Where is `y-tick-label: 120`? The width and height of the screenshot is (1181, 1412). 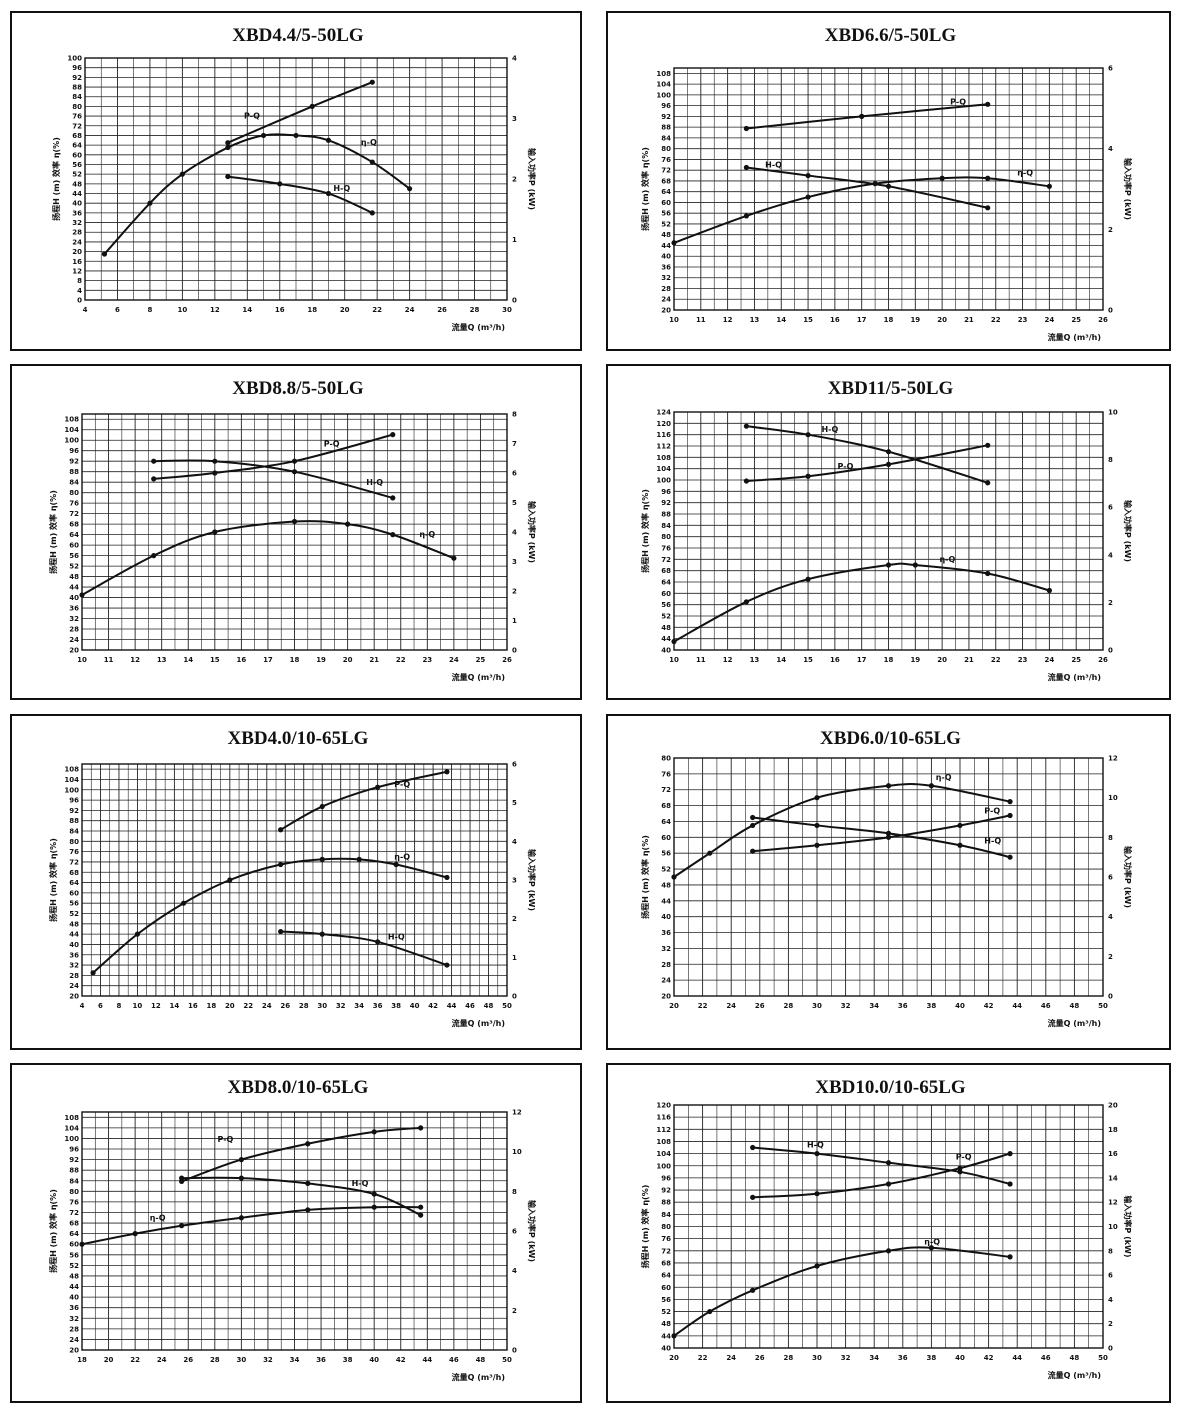 y-tick-label: 120 is located at coordinates (663, 1106).